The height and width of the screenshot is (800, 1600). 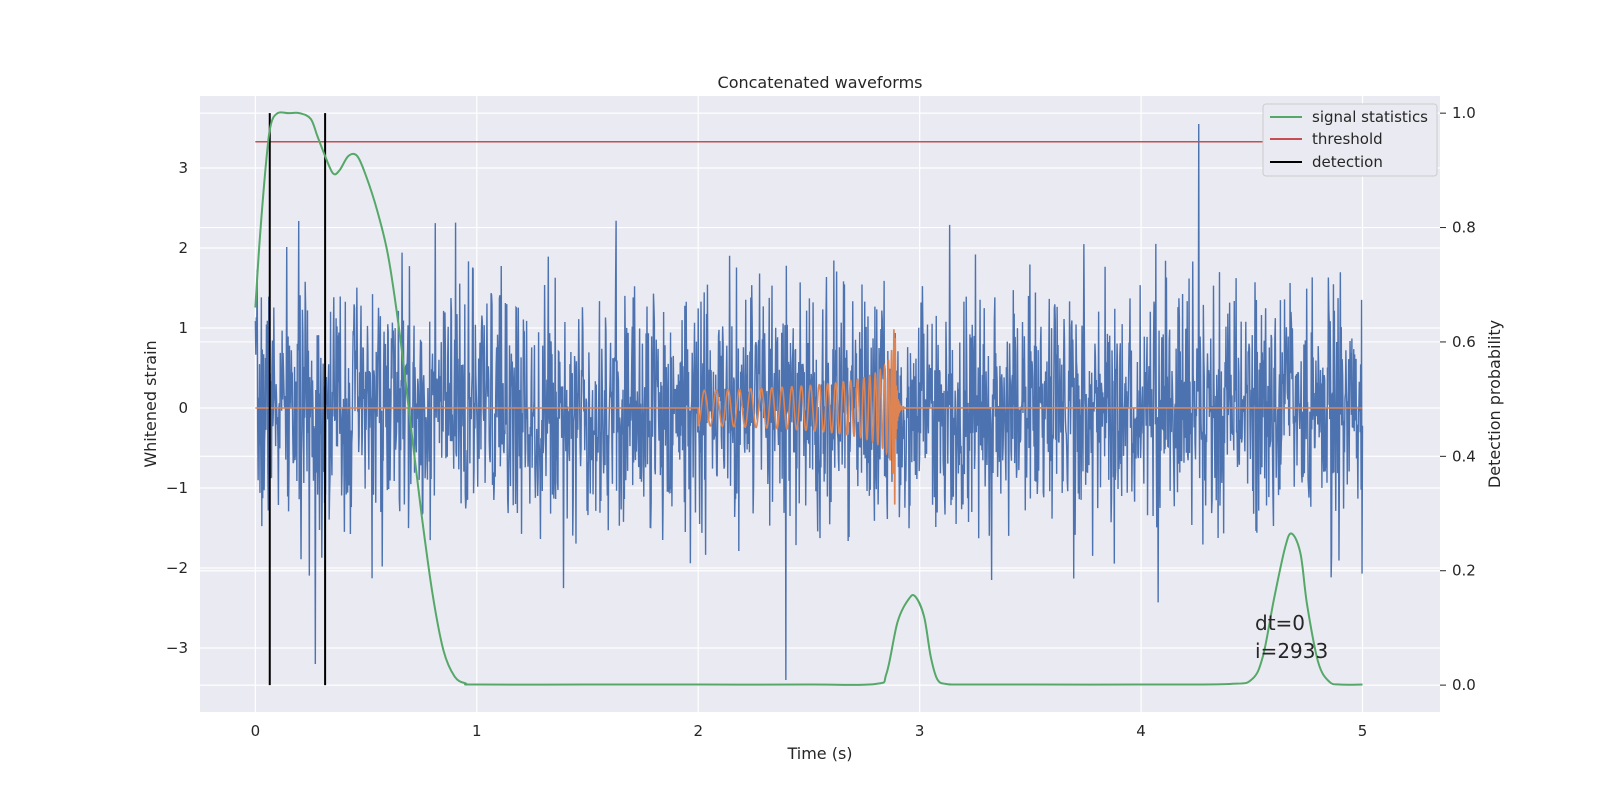 What do you see at coordinates (1363, 731) in the screenshot?
I see `x-tick-label: 5` at bounding box center [1363, 731].